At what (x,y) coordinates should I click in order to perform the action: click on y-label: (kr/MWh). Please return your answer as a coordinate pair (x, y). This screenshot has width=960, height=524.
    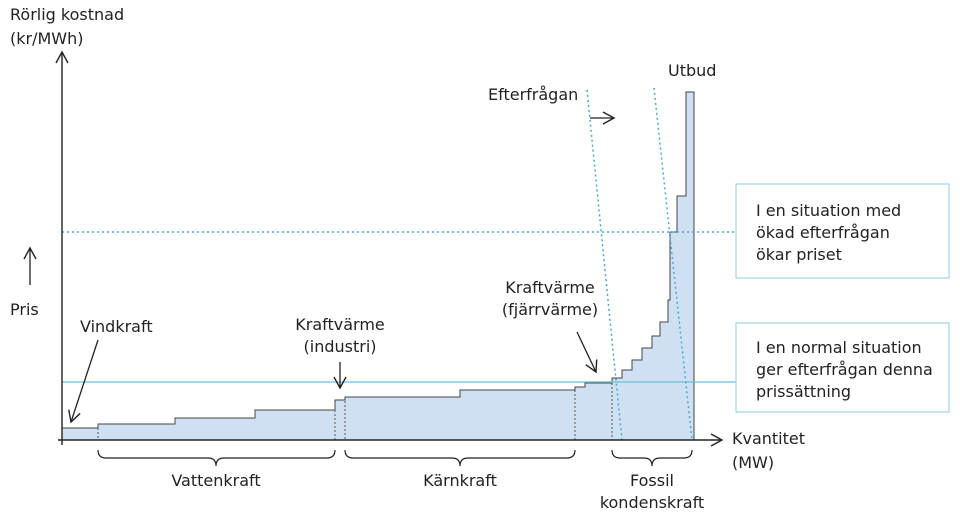
    Looking at the image, I should click on (46, 38).